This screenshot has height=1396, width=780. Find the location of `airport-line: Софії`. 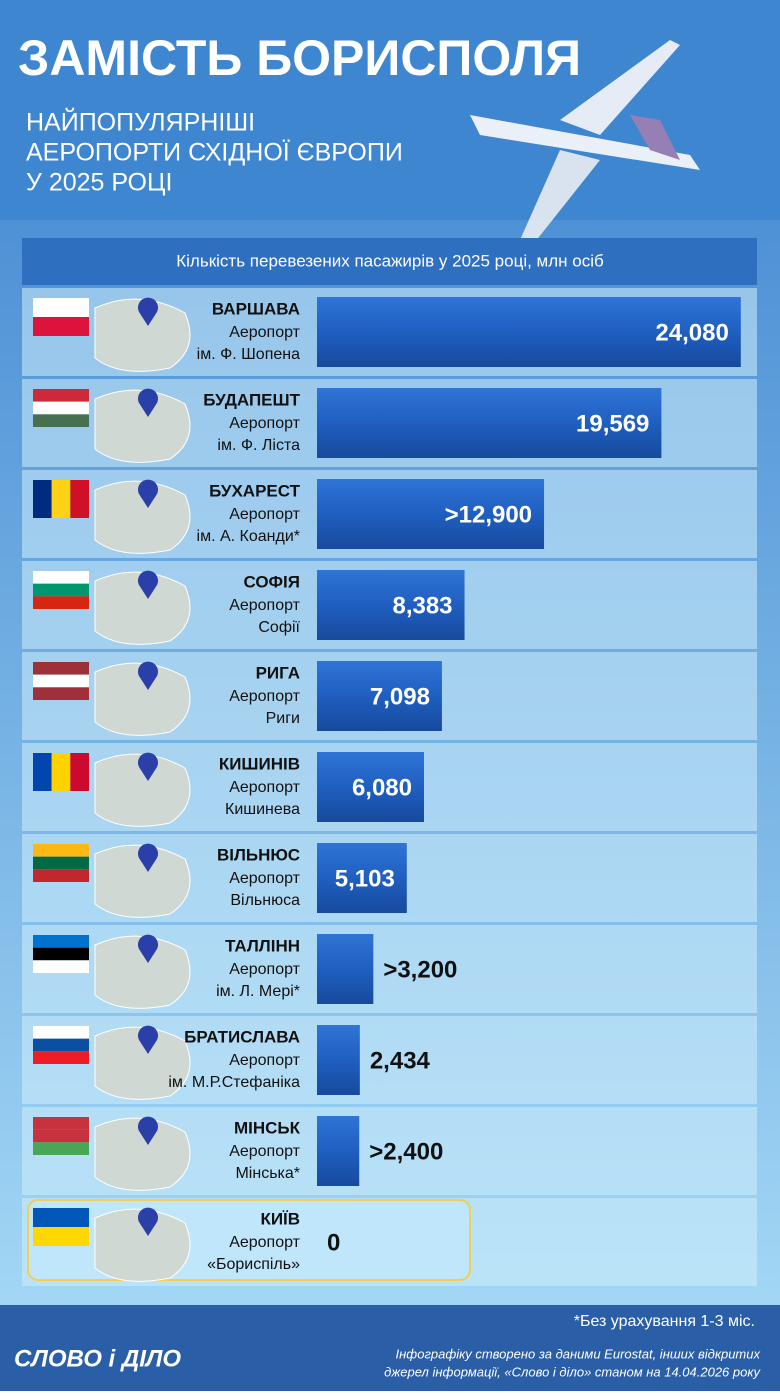

airport-line: Софії is located at coordinates (279, 627).